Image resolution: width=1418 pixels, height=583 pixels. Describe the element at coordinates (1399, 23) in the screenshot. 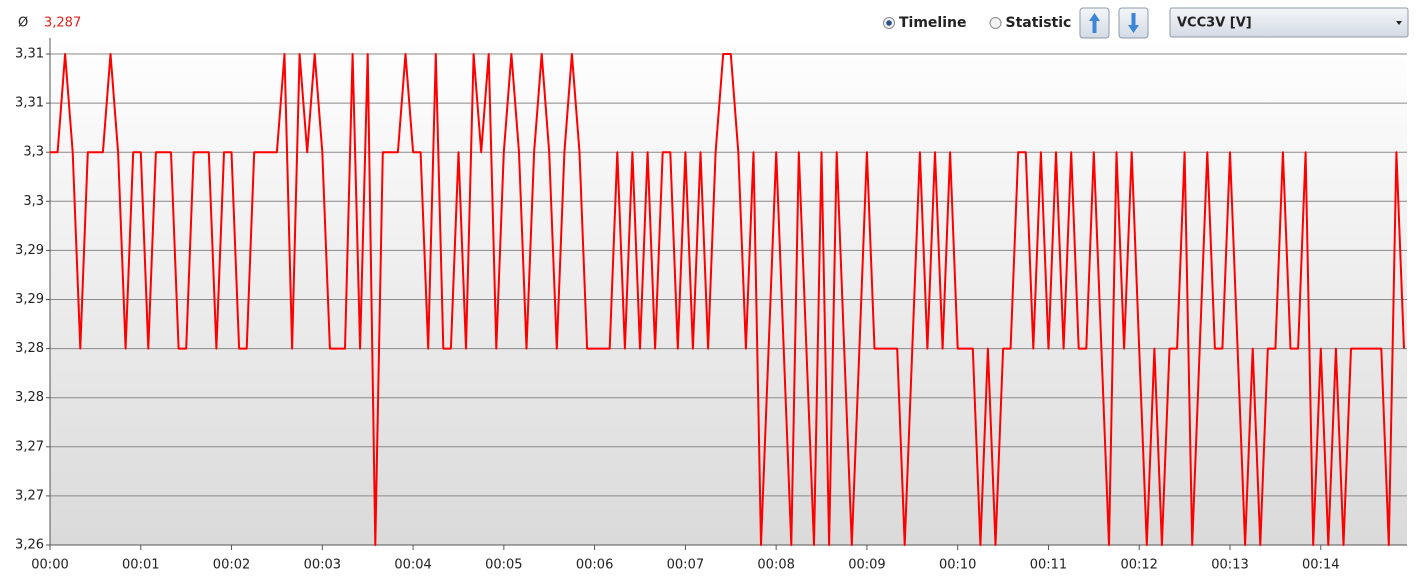

I see `dropdown-caret` at that location.